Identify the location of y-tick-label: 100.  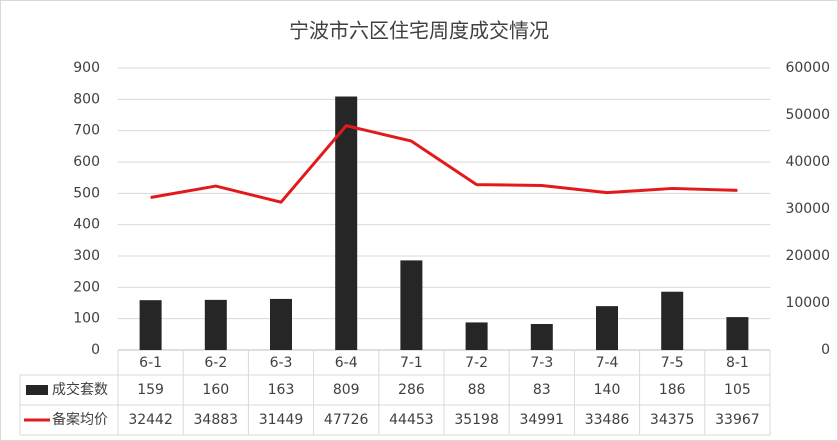
(86, 319).